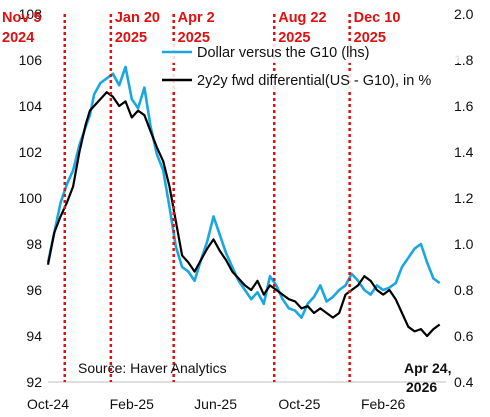 The image size is (490, 417). I want to click on left-tick-label: 92, so click(34, 382).